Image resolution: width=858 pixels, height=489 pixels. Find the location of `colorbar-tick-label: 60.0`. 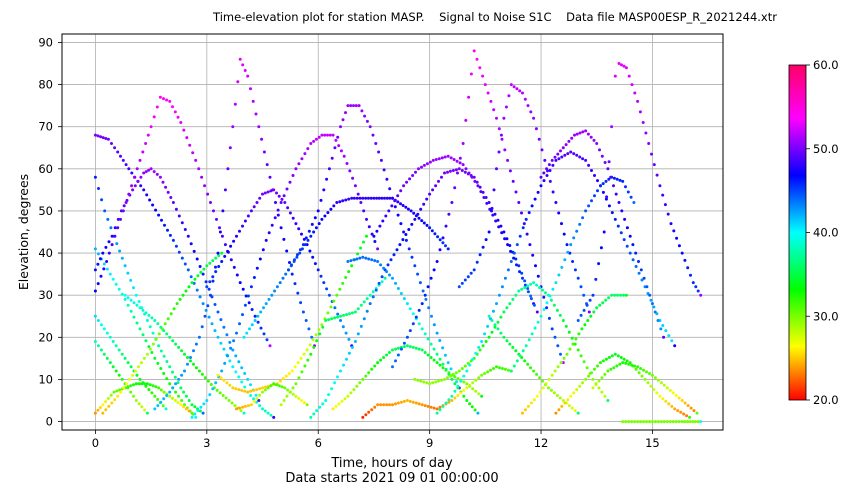

colorbar-tick-label: 60.0 is located at coordinates (826, 65).